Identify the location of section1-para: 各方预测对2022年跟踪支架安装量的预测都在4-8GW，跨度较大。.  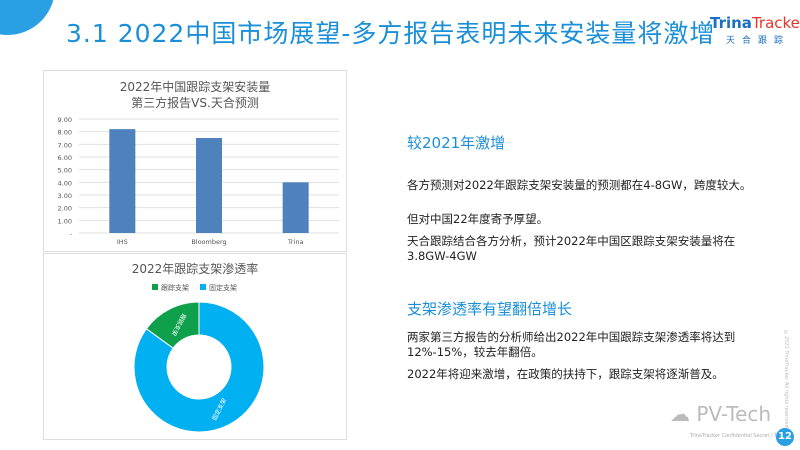
(579, 185).